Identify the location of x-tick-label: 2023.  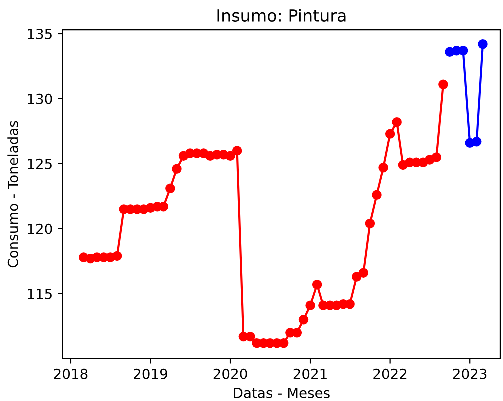
(470, 374).